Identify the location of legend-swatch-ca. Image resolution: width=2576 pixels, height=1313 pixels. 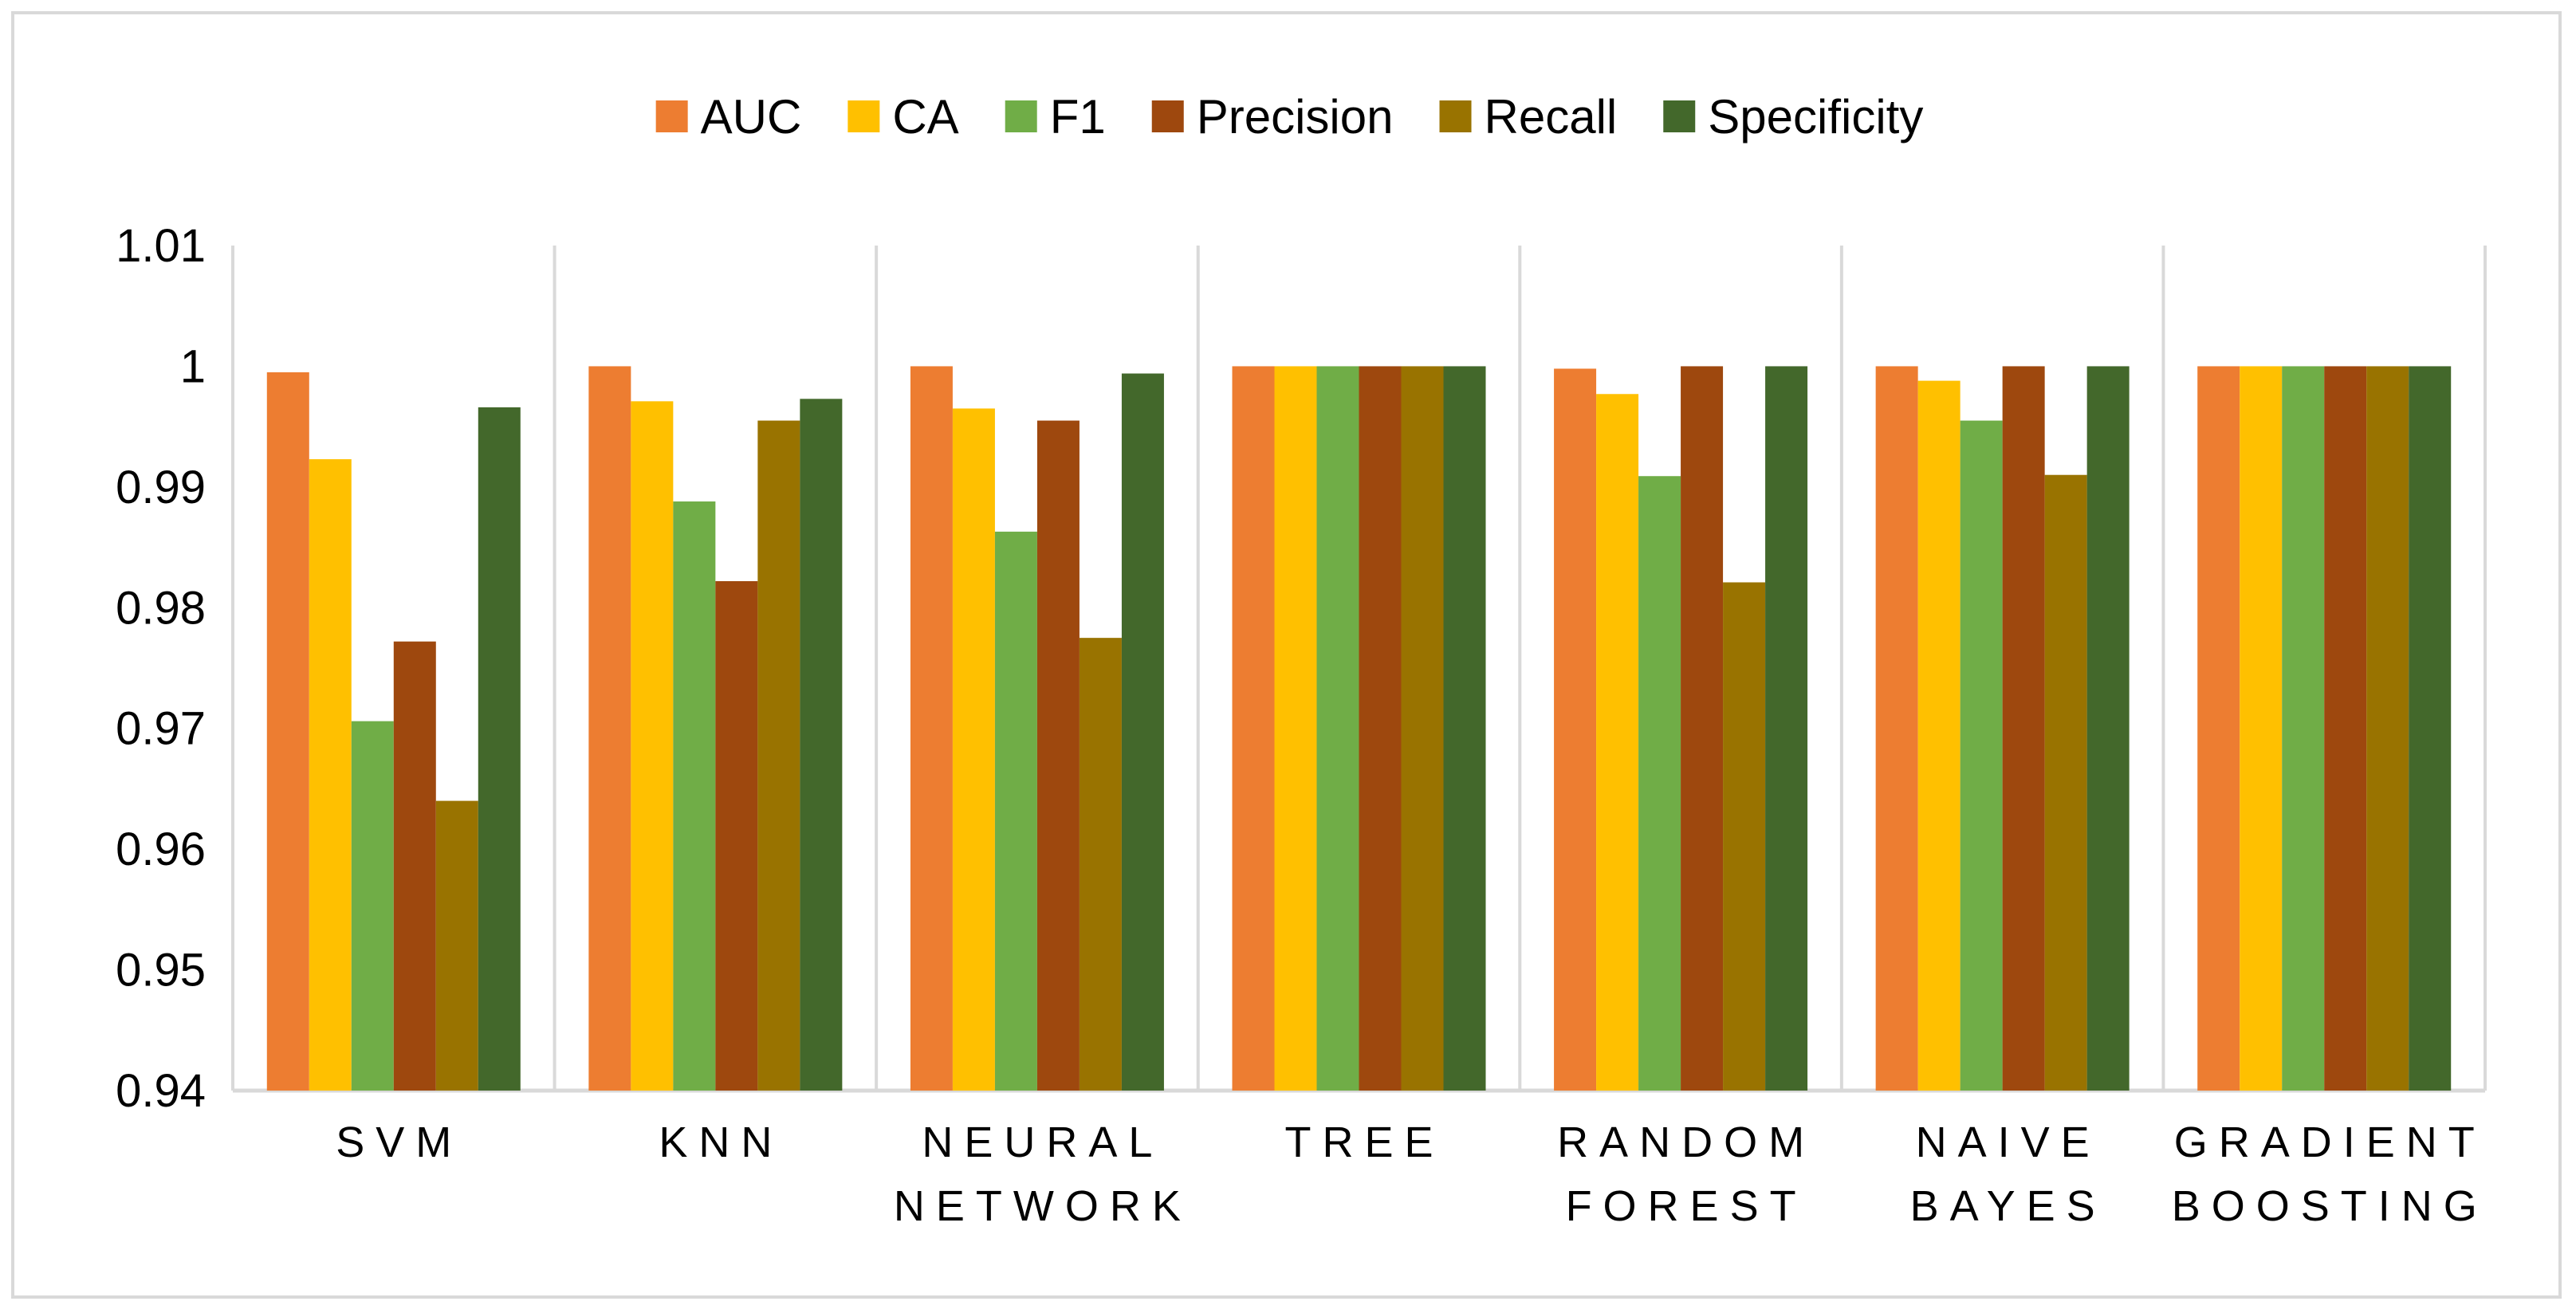
(864, 116).